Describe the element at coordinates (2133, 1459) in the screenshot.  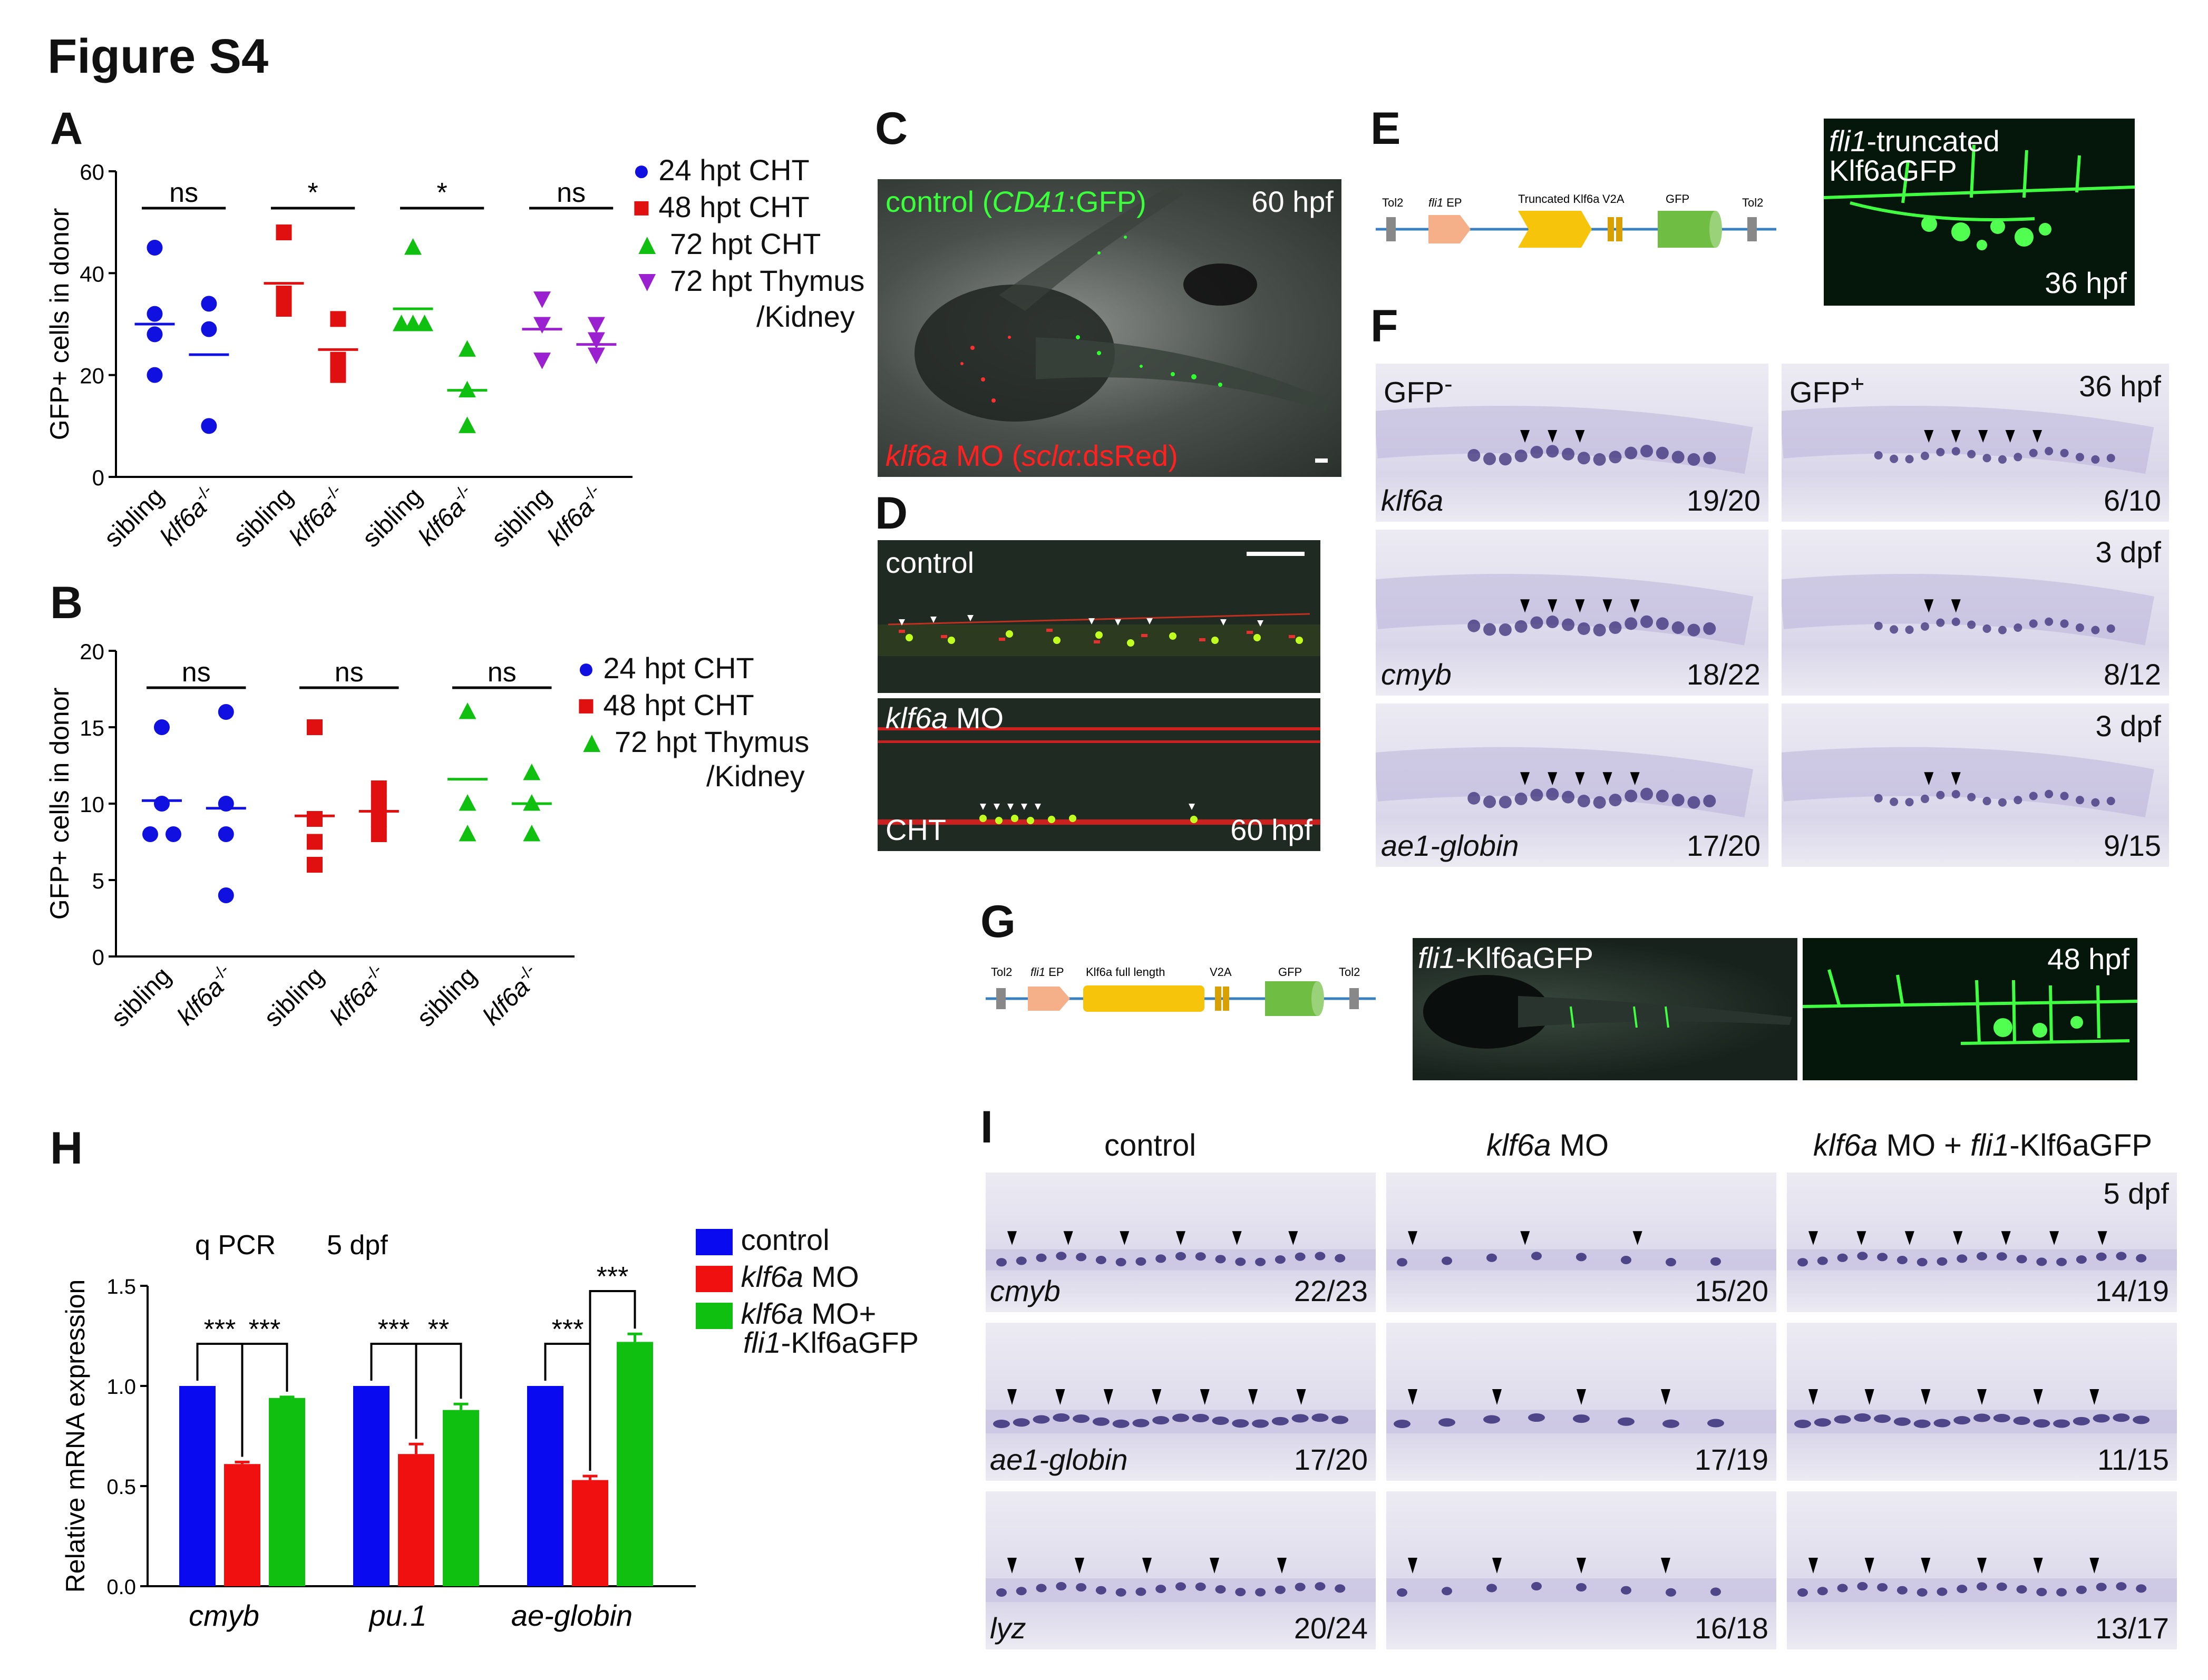
I see `panel-i-count: 11/15` at that location.